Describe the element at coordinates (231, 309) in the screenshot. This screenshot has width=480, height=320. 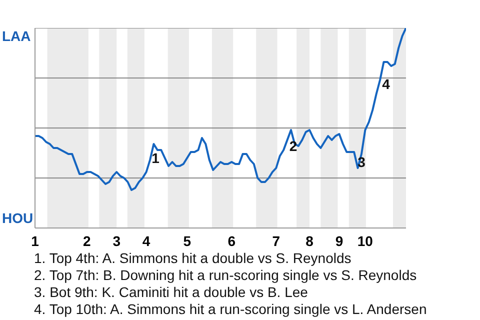
I see `text: 4. Top 10th: A. Simmons hit a run-scoring single vs L. Andersen` at that location.